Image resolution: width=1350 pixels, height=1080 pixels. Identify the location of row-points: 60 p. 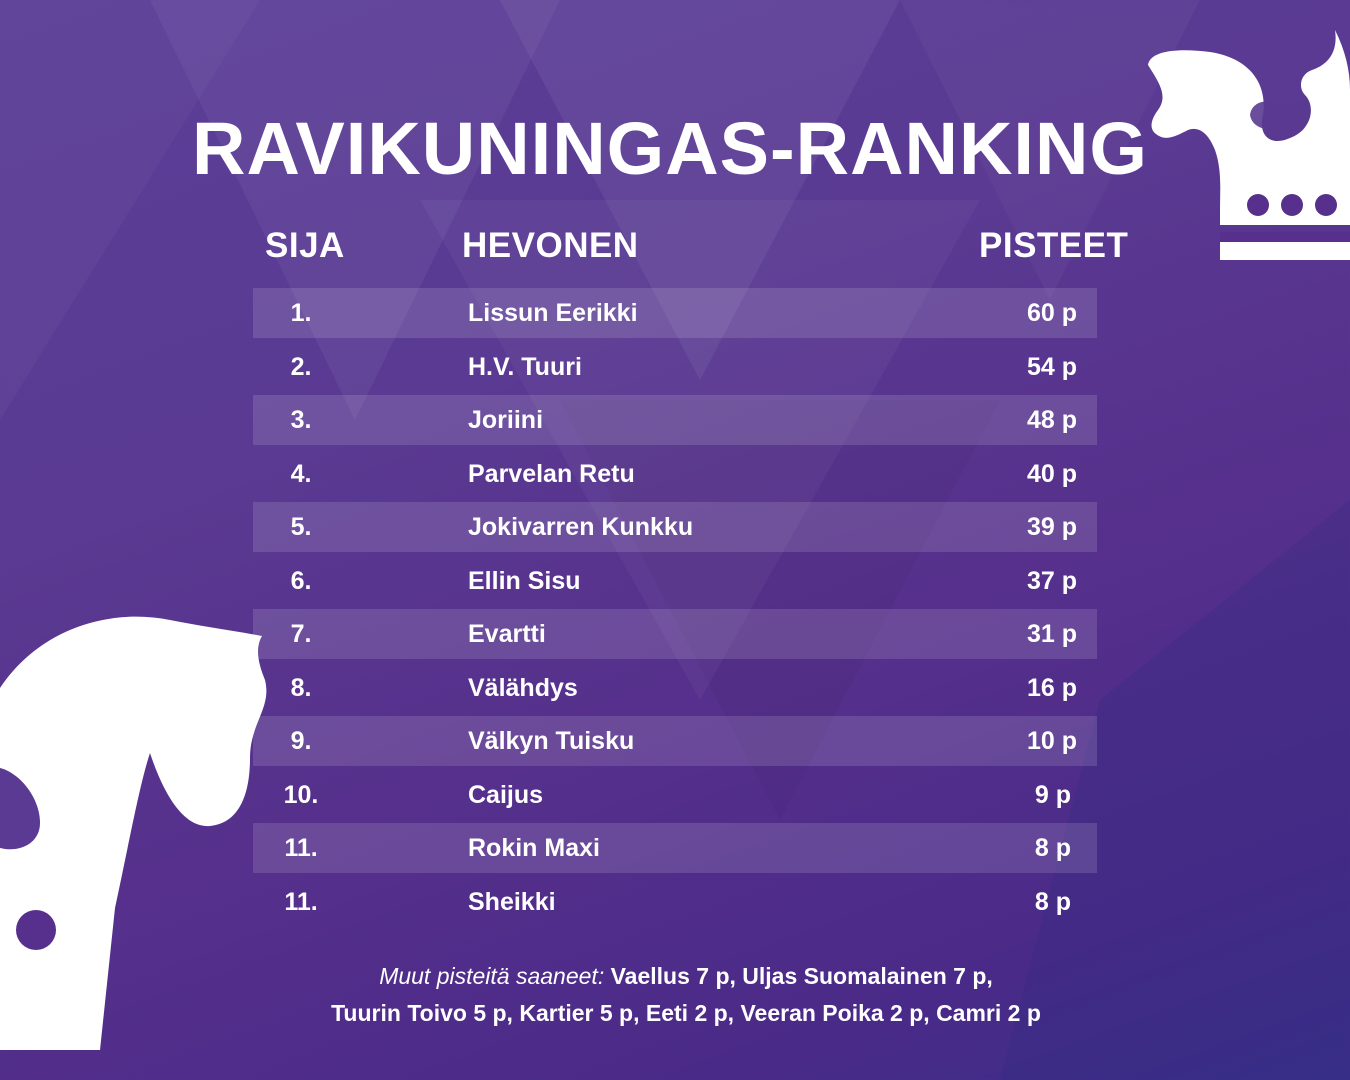
(1051, 313).